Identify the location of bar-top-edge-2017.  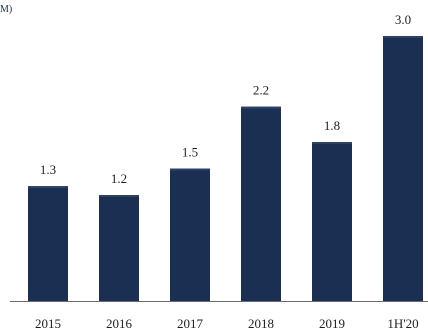
(190, 169).